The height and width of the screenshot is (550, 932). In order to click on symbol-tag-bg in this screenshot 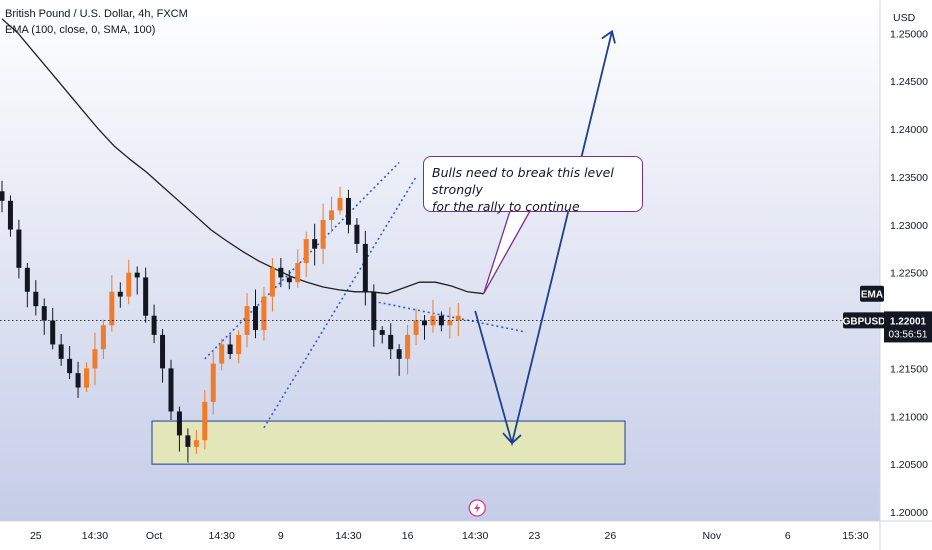, I will do `click(864, 320)`.